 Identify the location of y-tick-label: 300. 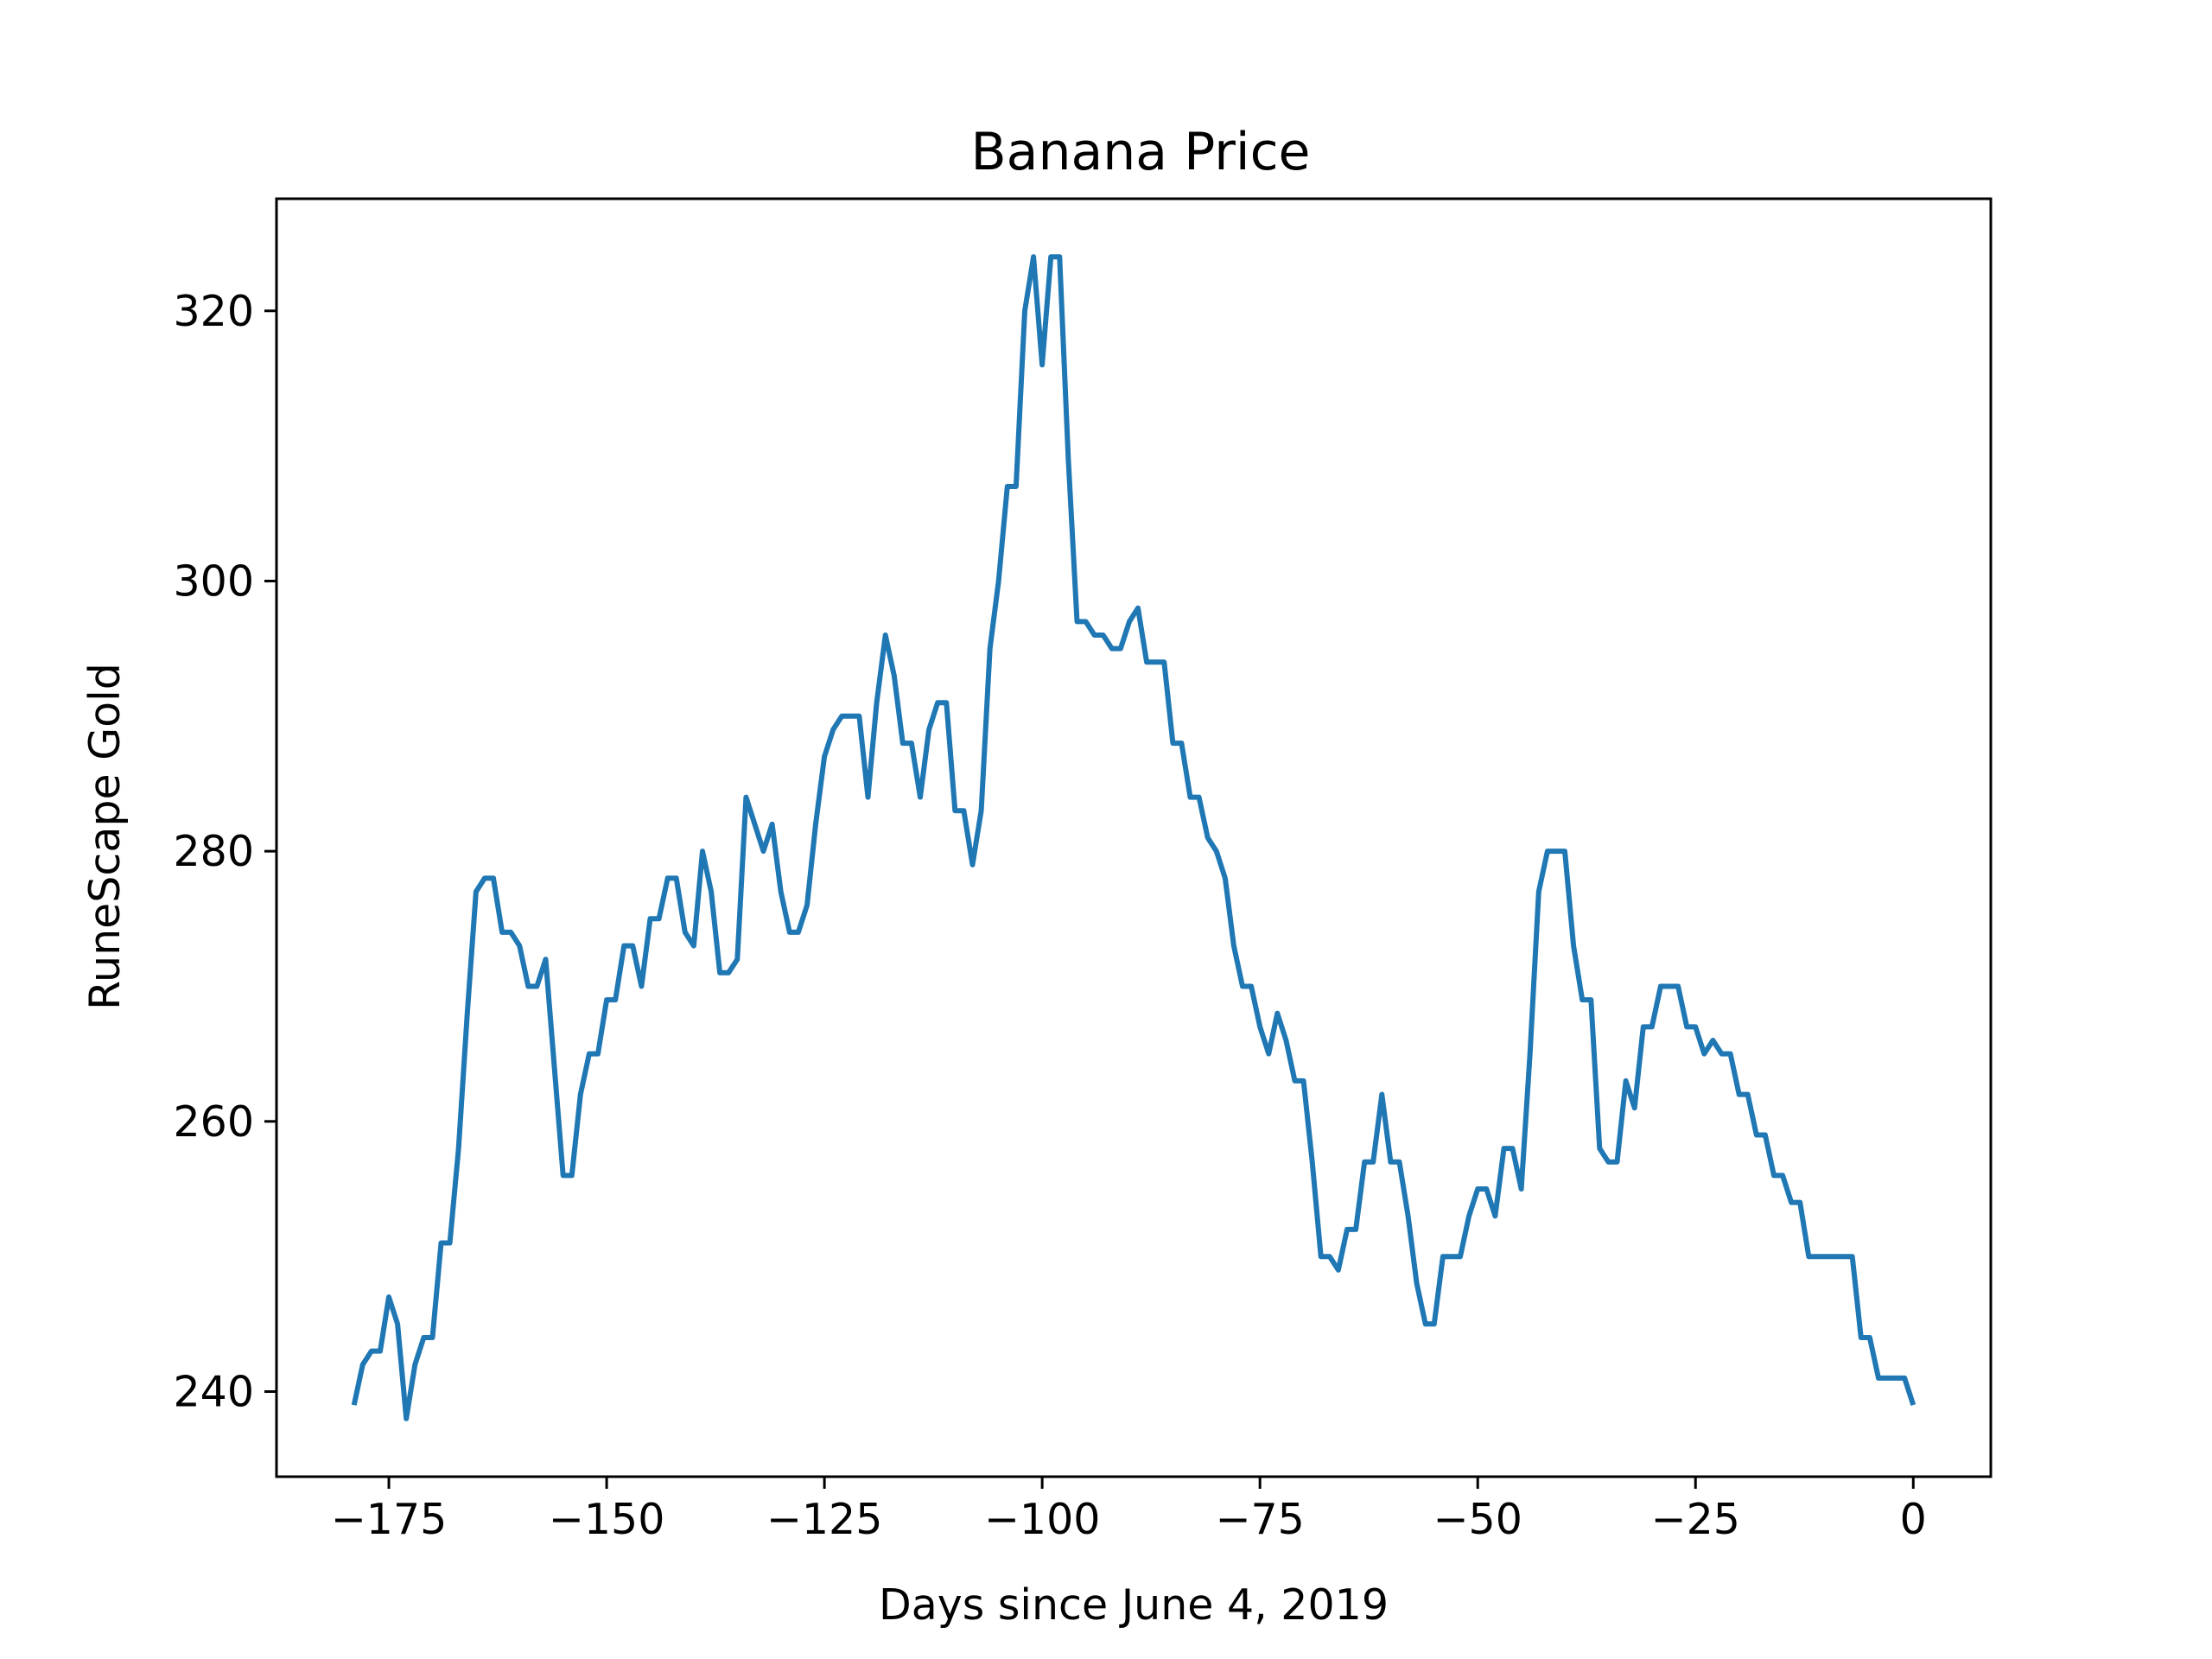
(213, 581).